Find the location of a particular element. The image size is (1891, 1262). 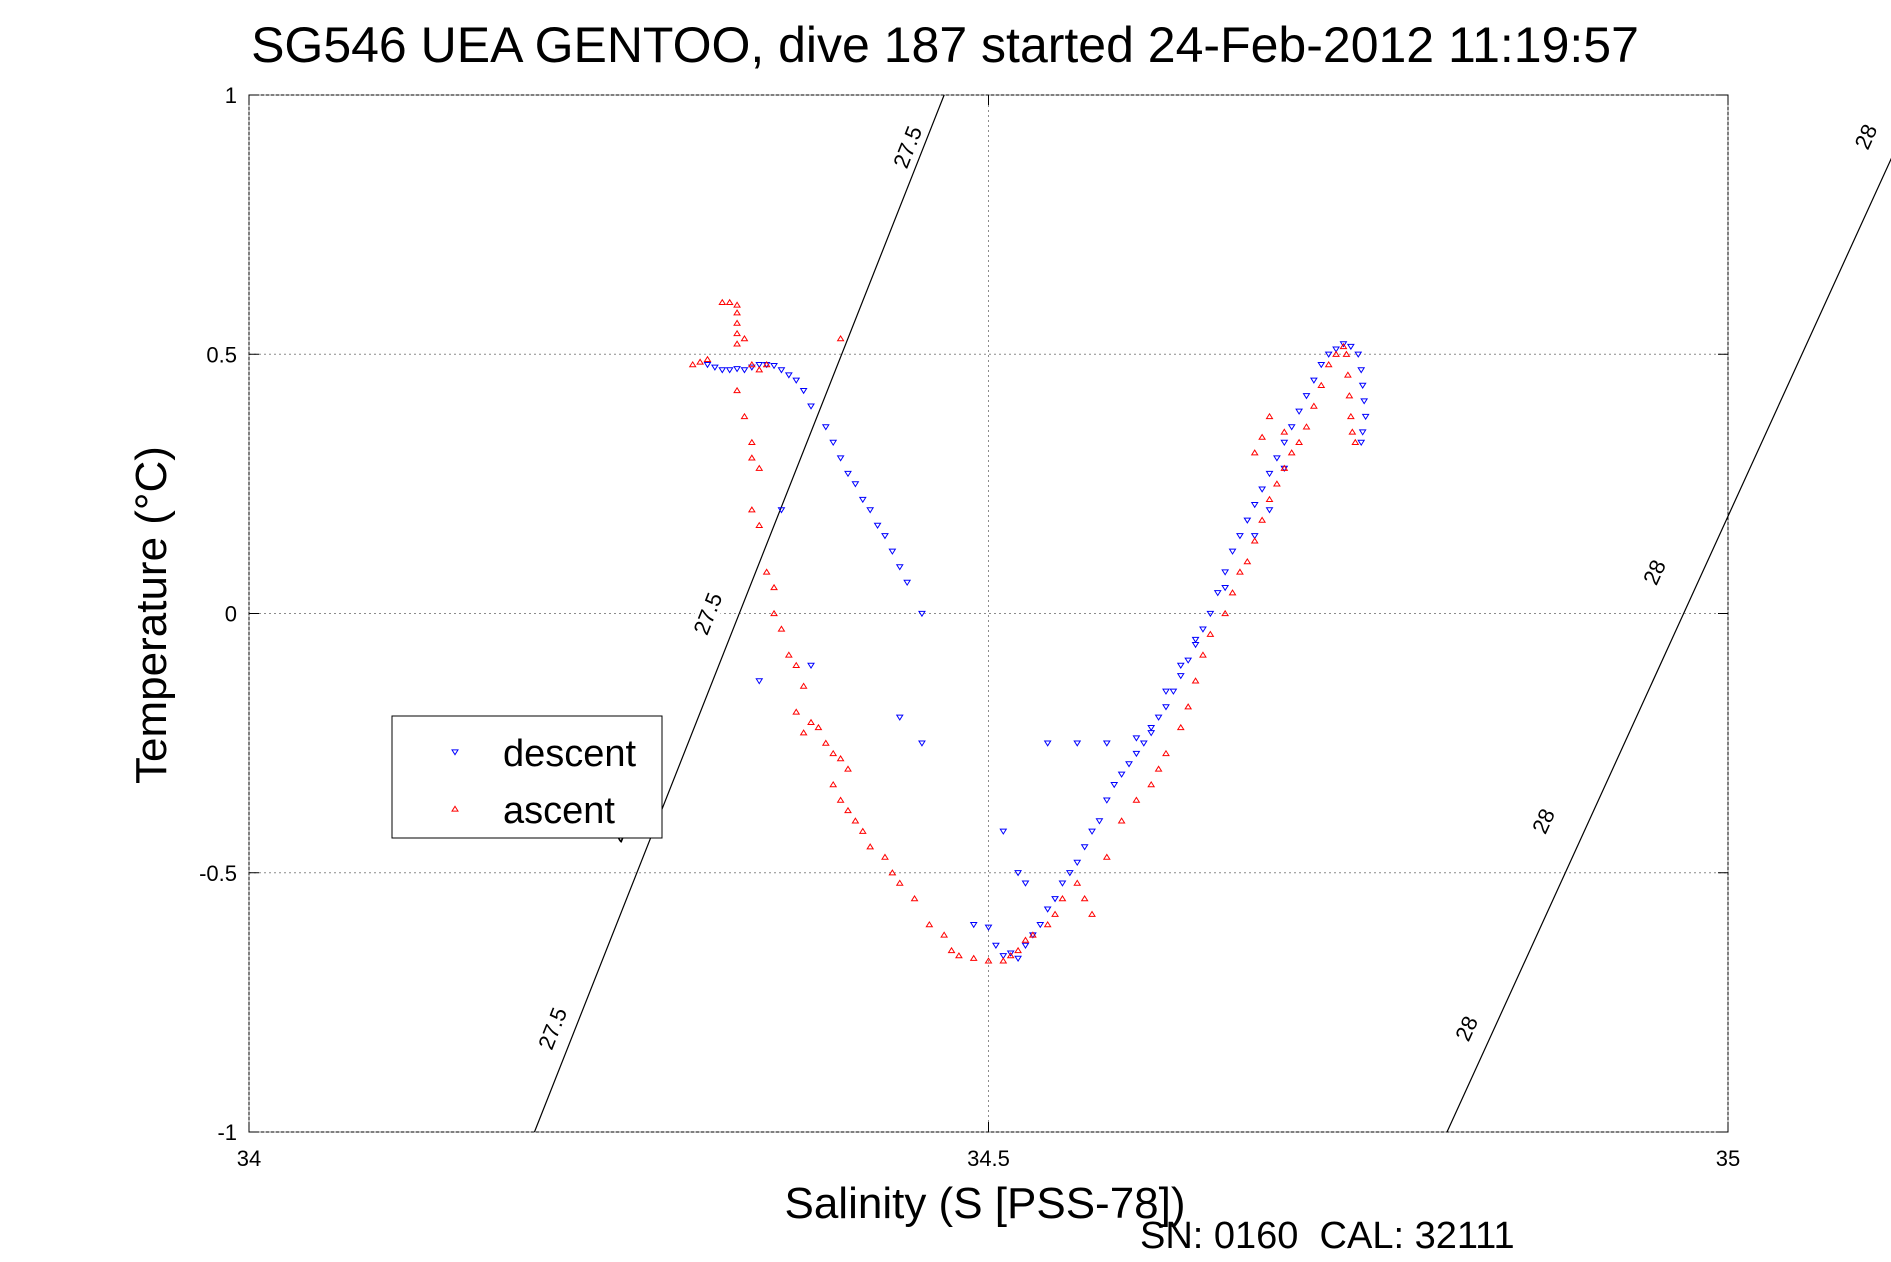

legend: descent ascent is located at coordinates (527, 777).